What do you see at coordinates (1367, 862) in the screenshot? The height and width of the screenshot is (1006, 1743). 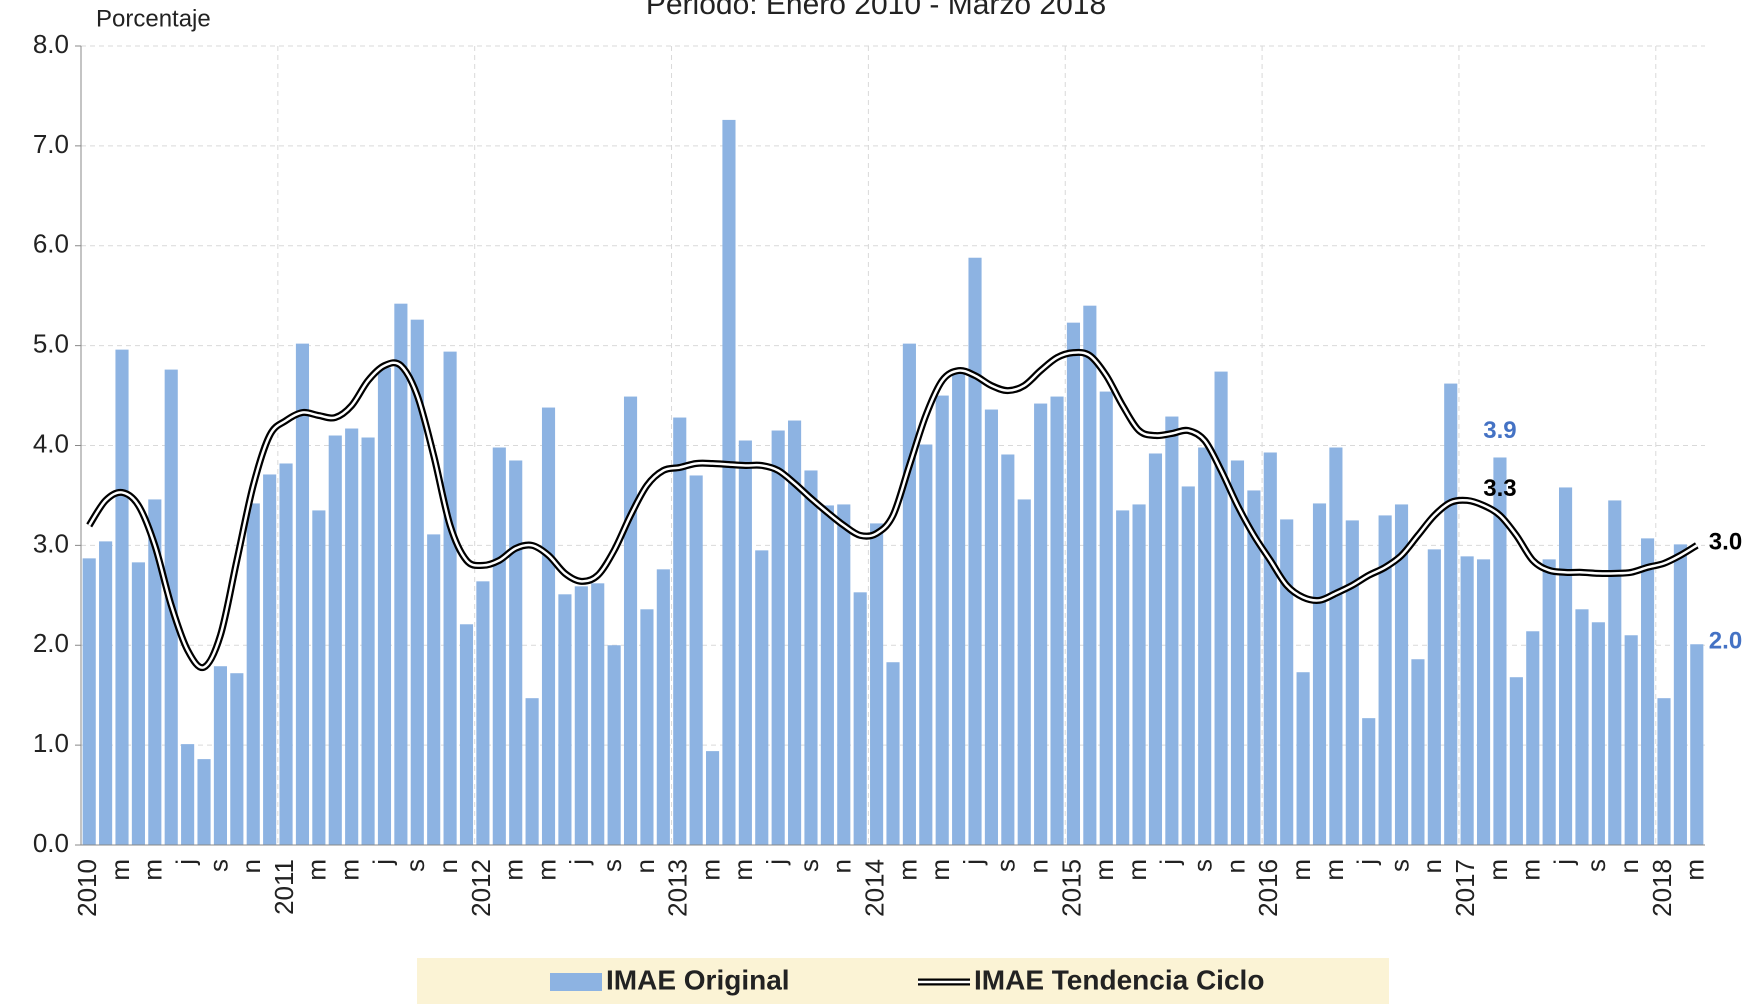 I see `x-tick-label: j` at bounding box center [1367, 862].